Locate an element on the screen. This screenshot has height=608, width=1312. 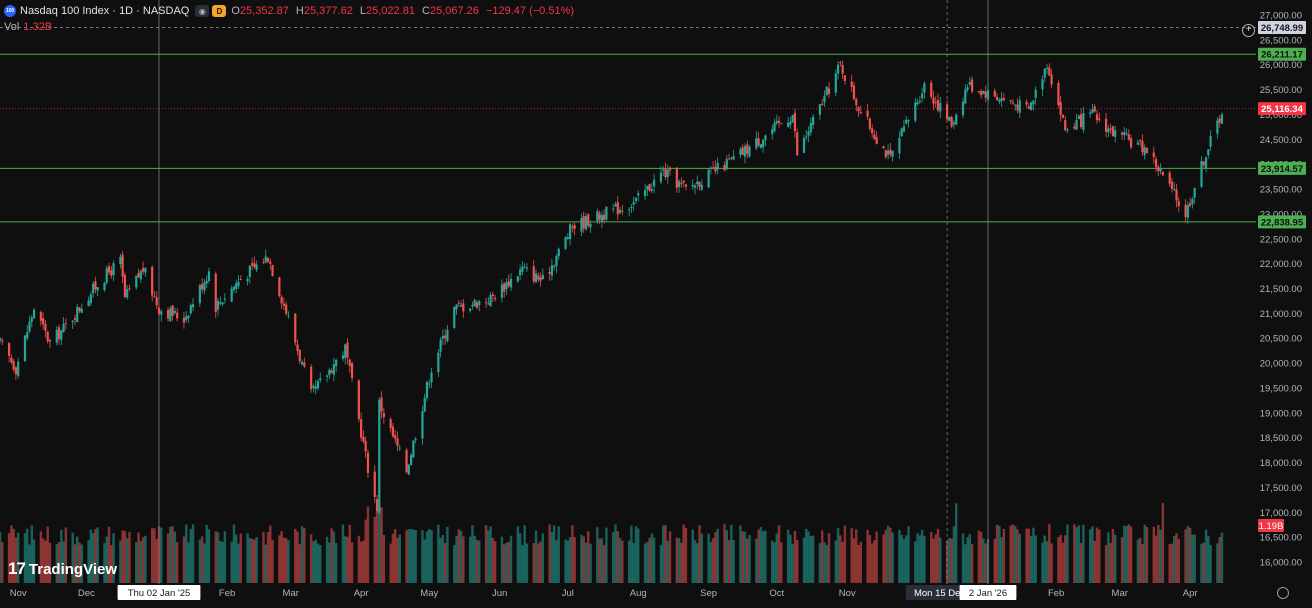
volume-tag-bg is located at coordinates (1271, 525).